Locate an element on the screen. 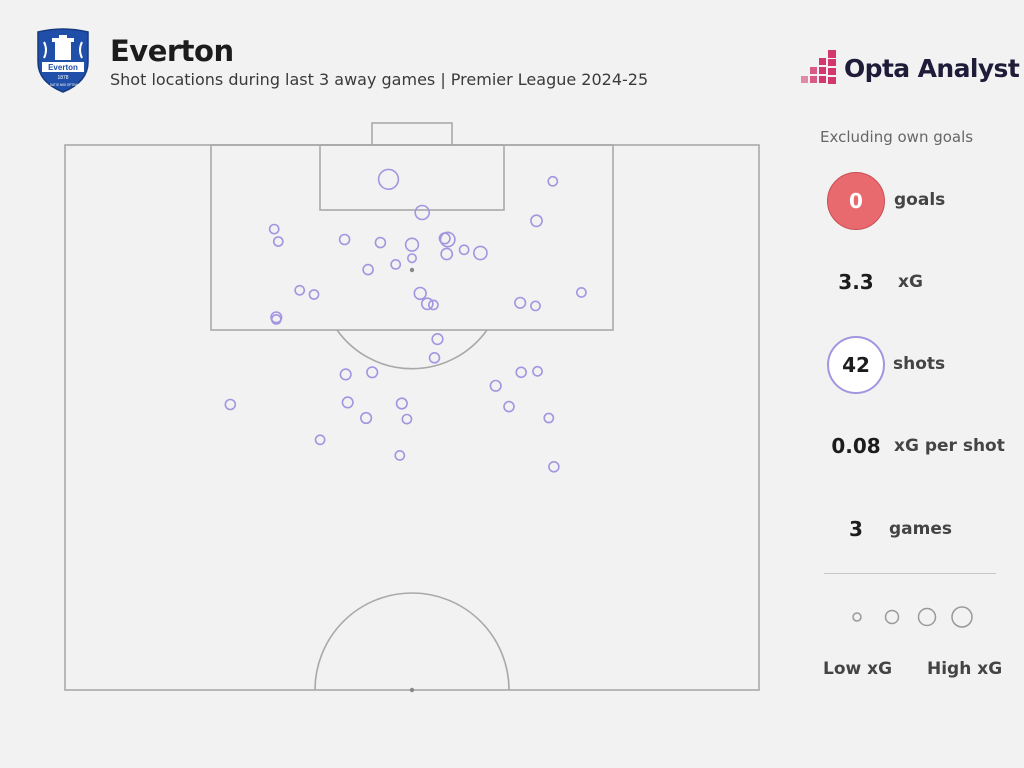 The image size is (1024, 768). games-value: 3 is located at coordinates (856, 529).